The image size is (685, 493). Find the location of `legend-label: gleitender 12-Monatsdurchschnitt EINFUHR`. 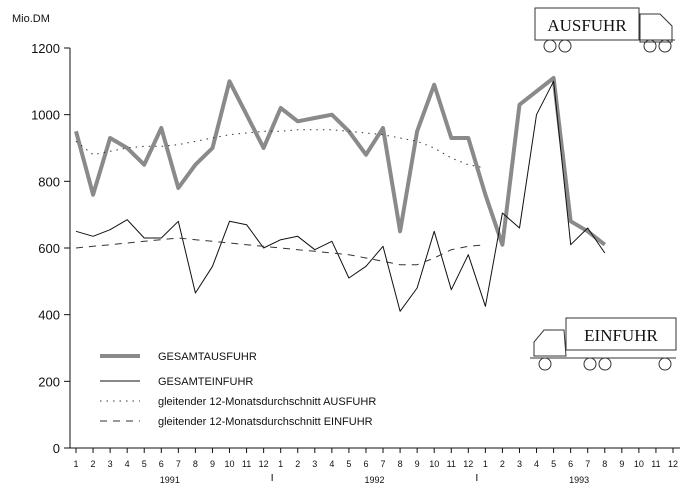

legend-label: gleitender 12-Monatsdurchschnitt EINFUHR is located at coordinates (265, 422).